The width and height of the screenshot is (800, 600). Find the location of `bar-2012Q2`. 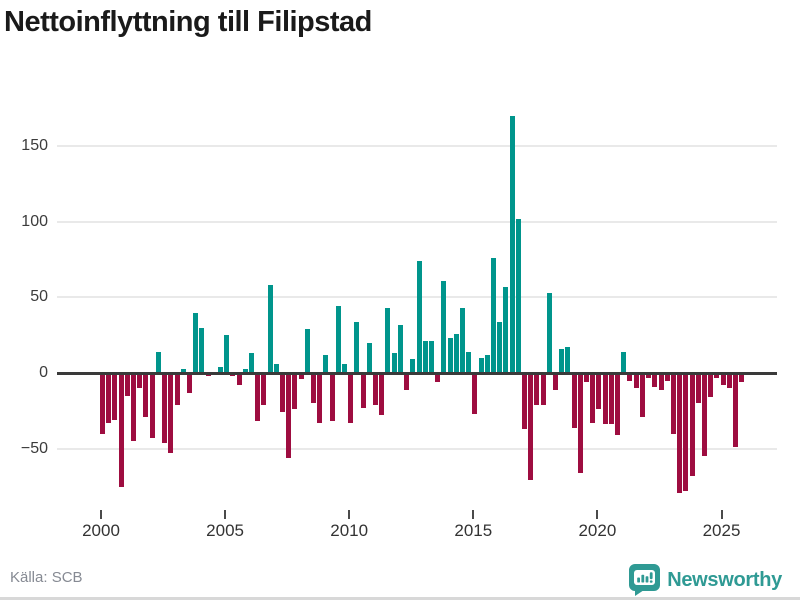

bar-2012Q2 is located at coordinates (406, 381).